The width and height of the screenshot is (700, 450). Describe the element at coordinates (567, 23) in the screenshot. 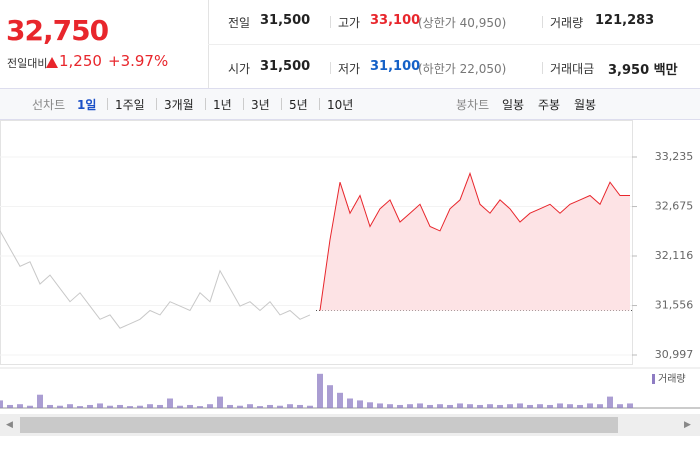

I see `stat-label: 거래량` at that location.